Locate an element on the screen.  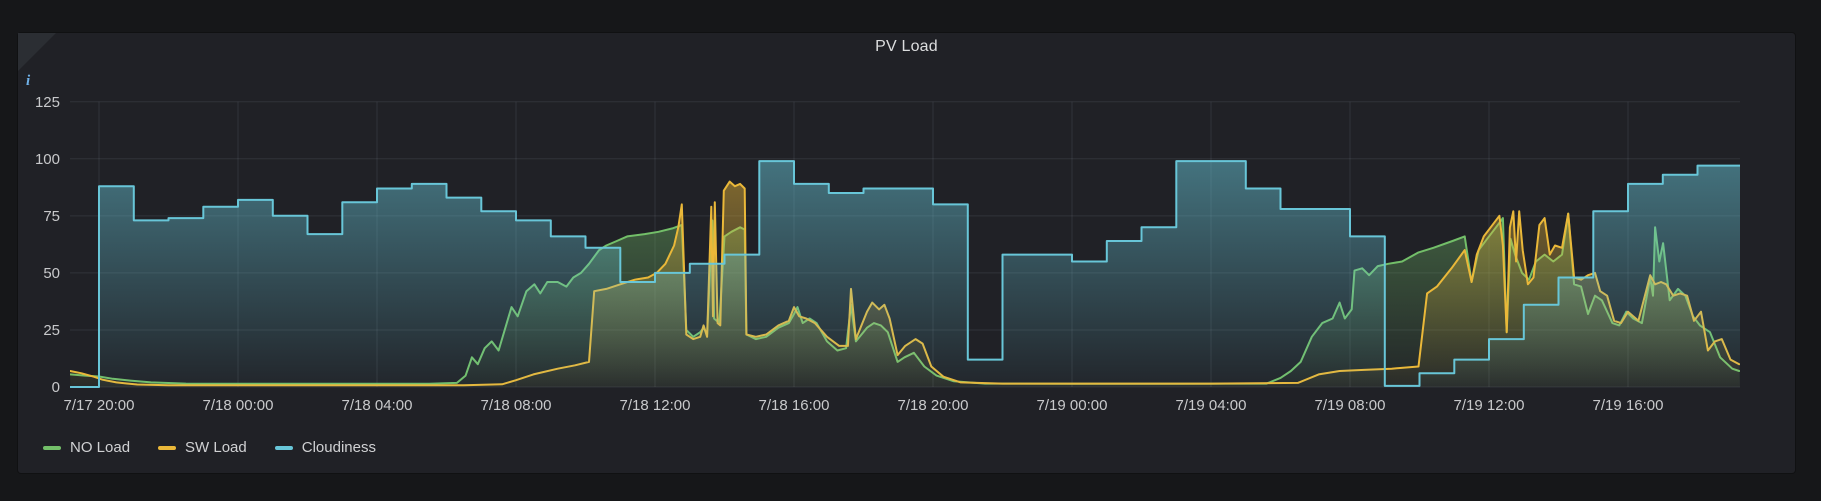
y-tick-label: 75 is located at coordinates (51, 216).